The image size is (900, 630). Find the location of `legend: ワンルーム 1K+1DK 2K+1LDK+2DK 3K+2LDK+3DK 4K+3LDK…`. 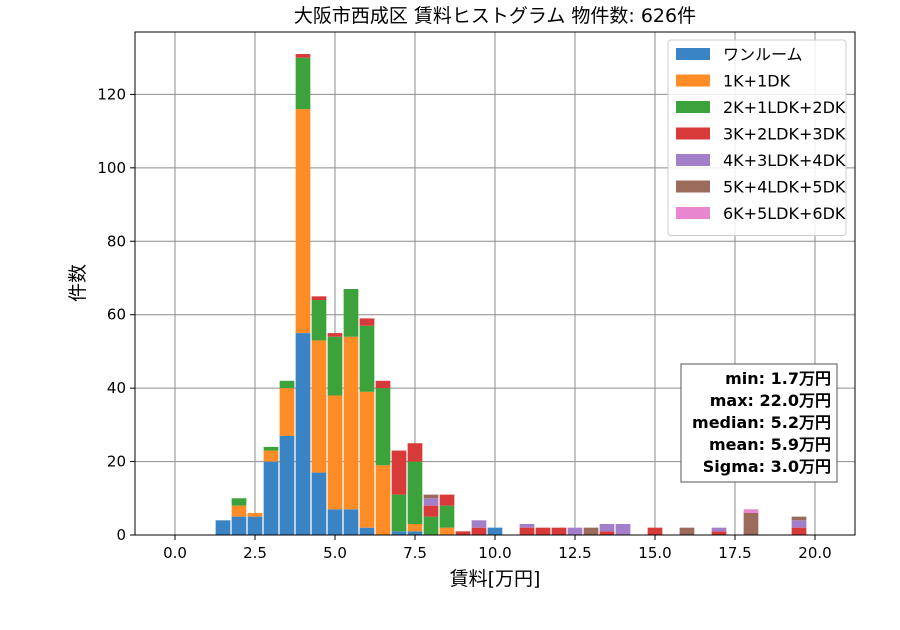

legend: ワンルーム 1K+1DK 2K+1LDK+2DK 3K+2LDK+3DK 4K+3LDK… is located at coordinates (757, 137).